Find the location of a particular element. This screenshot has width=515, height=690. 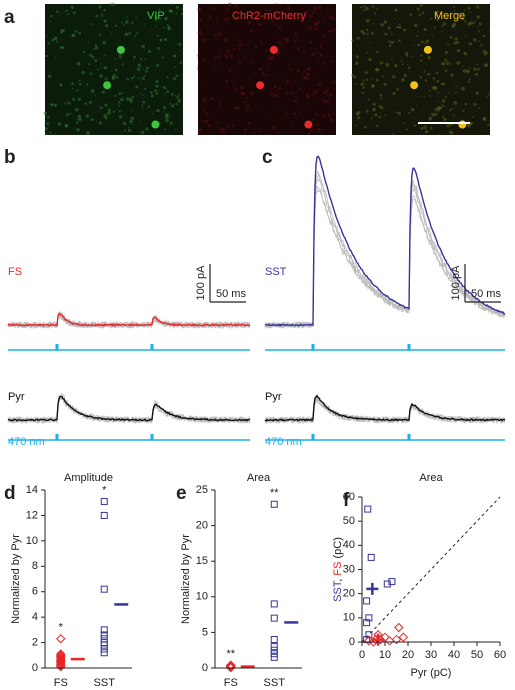

y-axis-label: SST, FS (pC) is located at coordinates (338, 569).